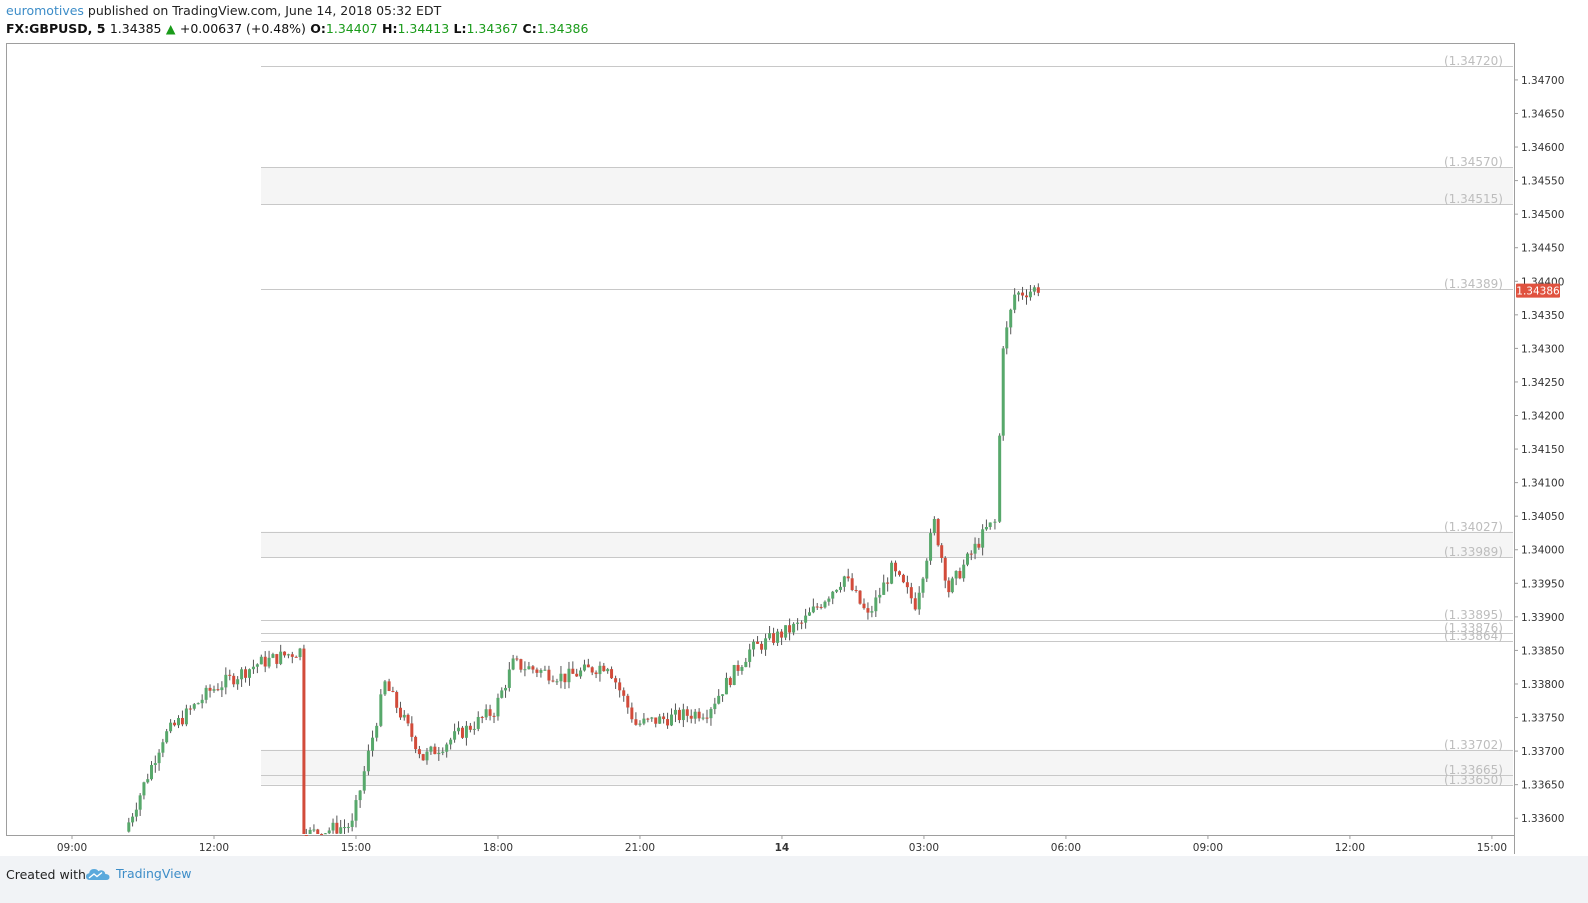  Describe the element at coordinates (1542, 517) in the screenshot. I see `price-tick-label: 1.34050` at that location.